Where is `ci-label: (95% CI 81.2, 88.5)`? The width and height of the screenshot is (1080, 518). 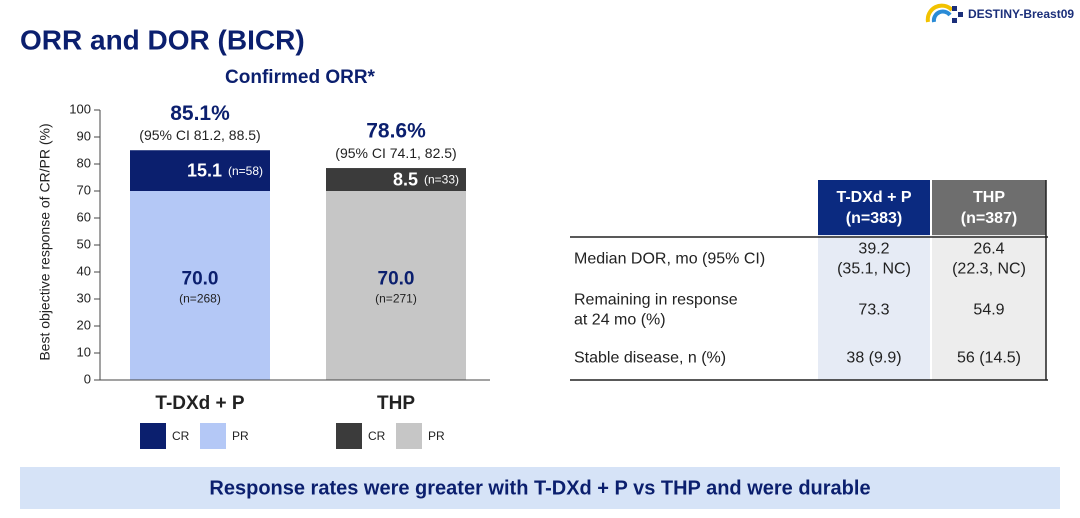
ci-label: (95% CI 81.2, 88.5) is located at coordinates (199, 135).